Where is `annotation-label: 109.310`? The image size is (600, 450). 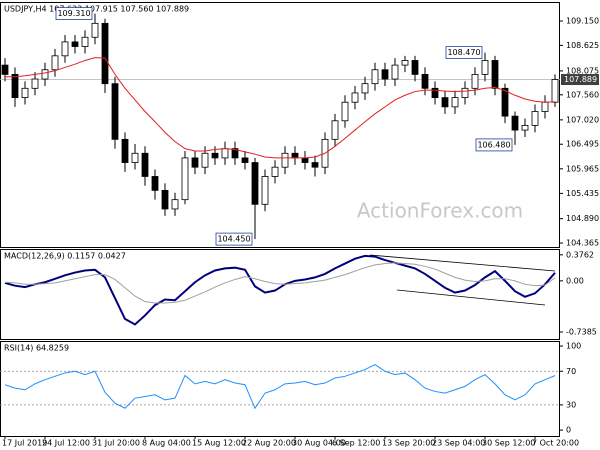 annotation-label: 109.310 is located at coordinates (73, 13).